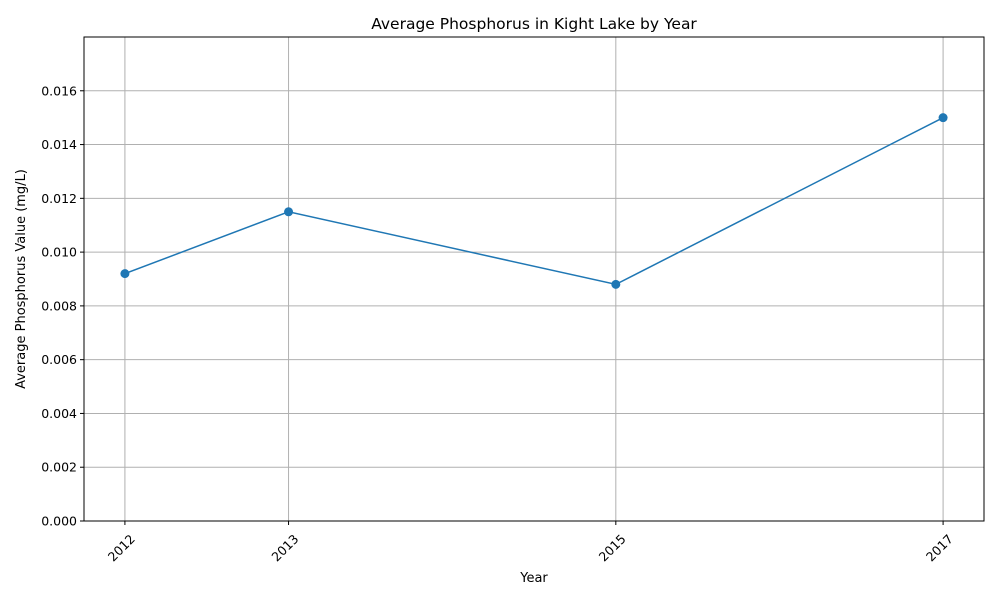 This screenshot has height=600, width=1000. I want to click on x-tick-label: 2013, so click(284, 547).